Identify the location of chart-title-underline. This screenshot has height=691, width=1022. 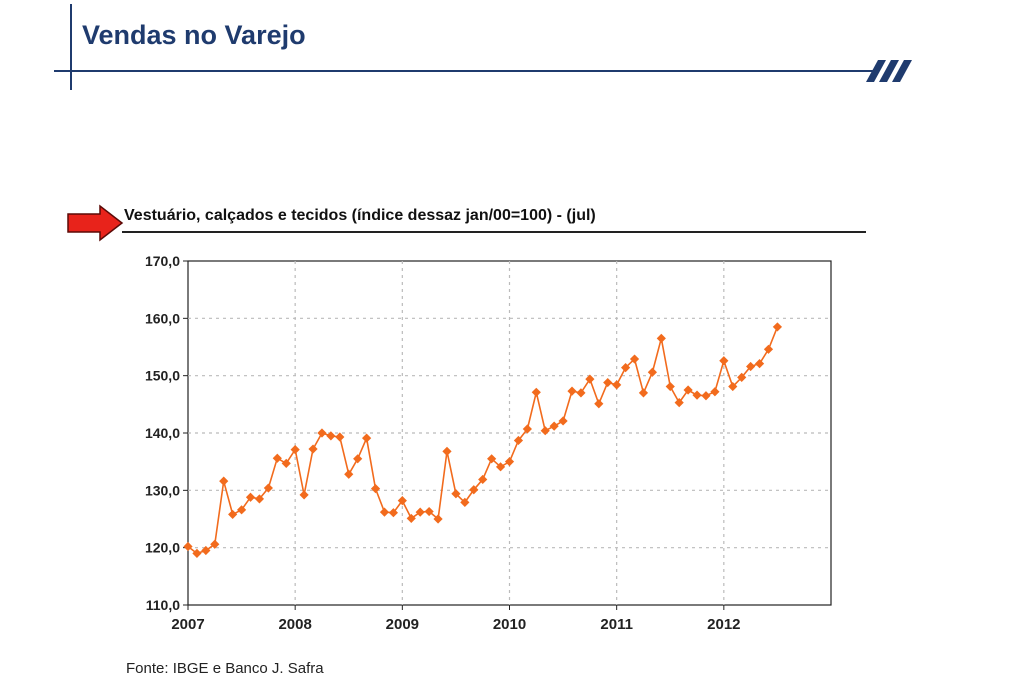
(494, 232).